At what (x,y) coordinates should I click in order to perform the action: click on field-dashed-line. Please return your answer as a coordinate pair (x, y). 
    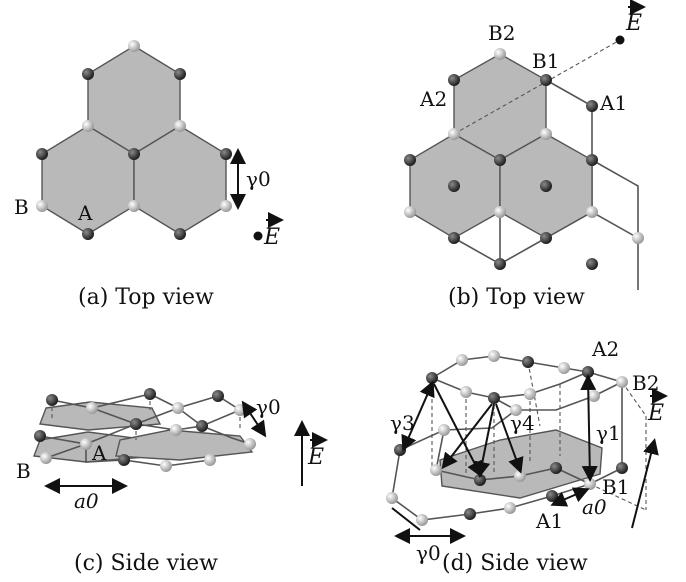
    Looking at the image, I should click on (537, 87).